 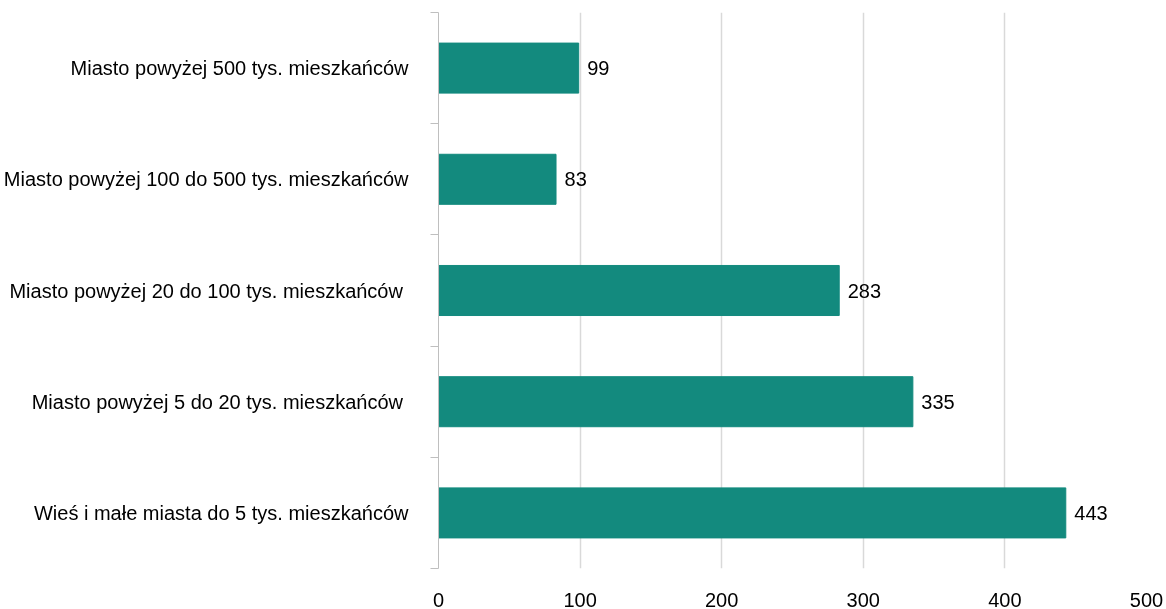 I want to click on data-label: 99, so click(x=598, y=68).